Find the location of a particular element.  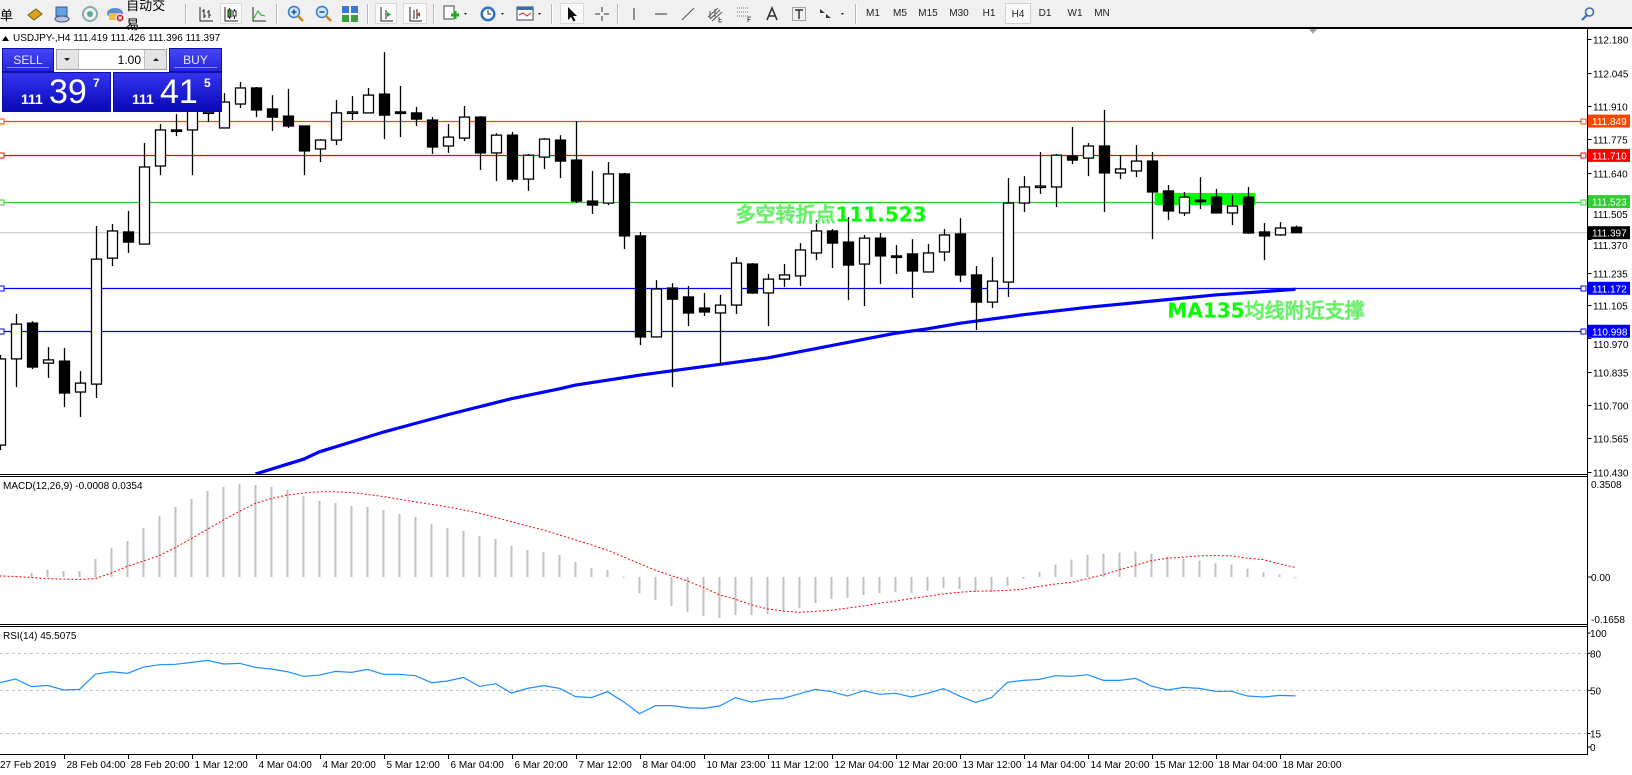

horizontal-line-button is located at coordinates (661, 13).